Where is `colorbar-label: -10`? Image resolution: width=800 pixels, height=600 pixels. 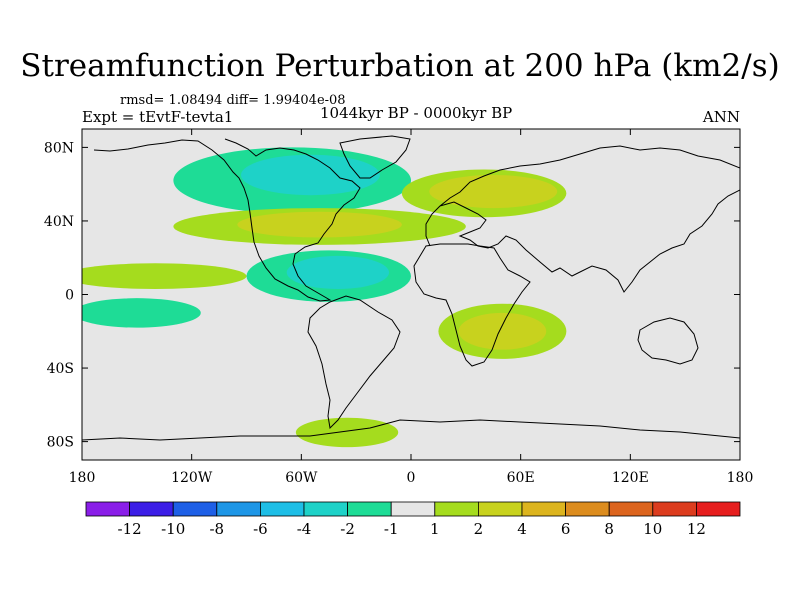 colorbar-label: -10 is located at coordinates (173, 529).